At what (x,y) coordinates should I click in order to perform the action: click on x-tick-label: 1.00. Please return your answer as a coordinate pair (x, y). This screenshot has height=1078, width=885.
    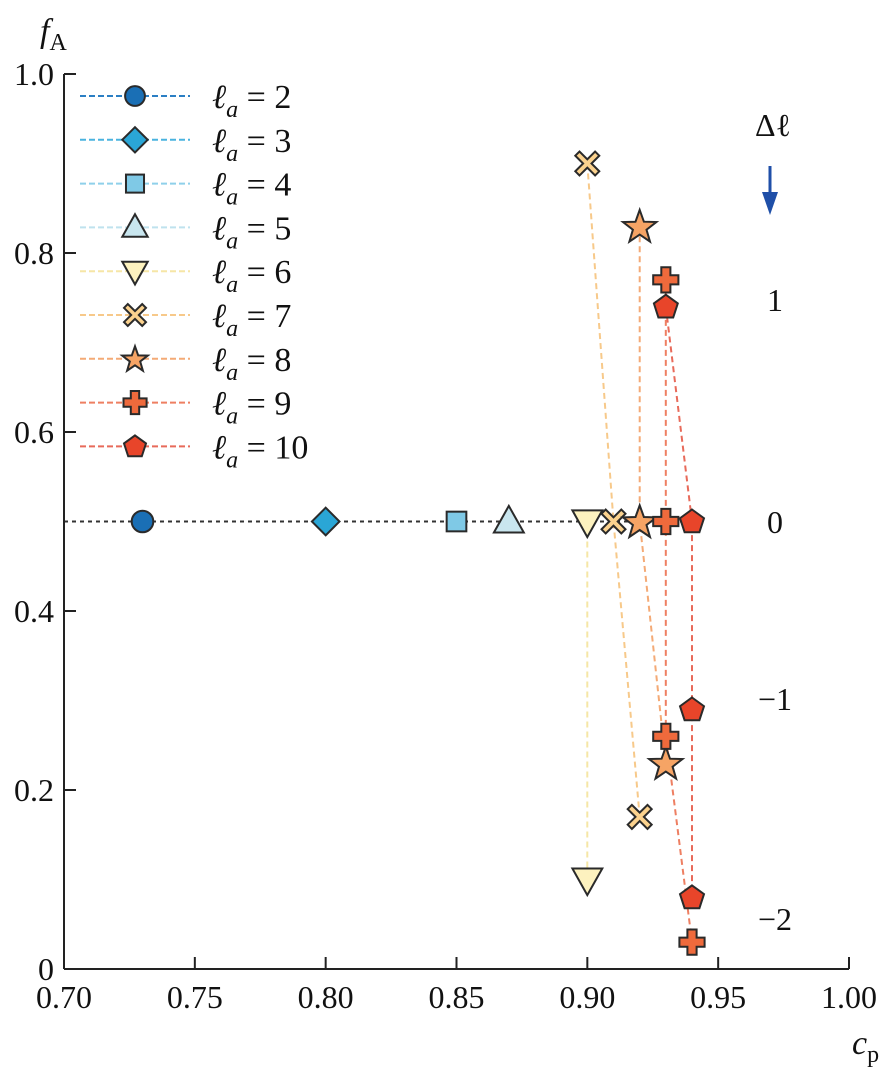
    Looking at the image, I should click on (849, 997).